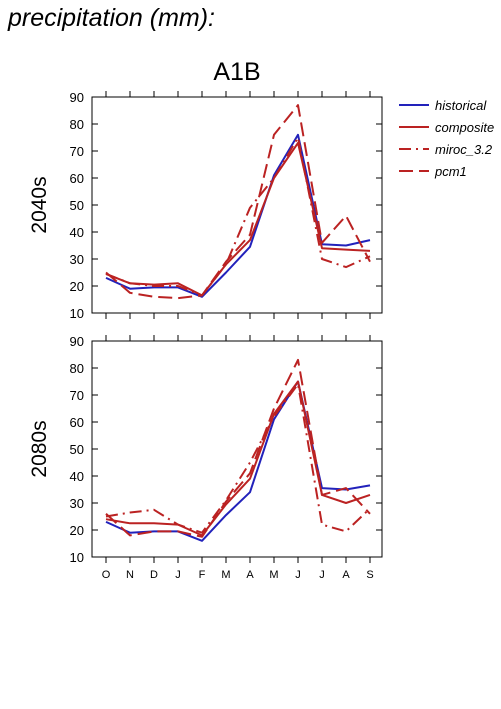 The image size is (501, 709). Describe the element at coordinates (39, 204) in the screenshot. I see `row-label-2040s: 2040s` at that location.